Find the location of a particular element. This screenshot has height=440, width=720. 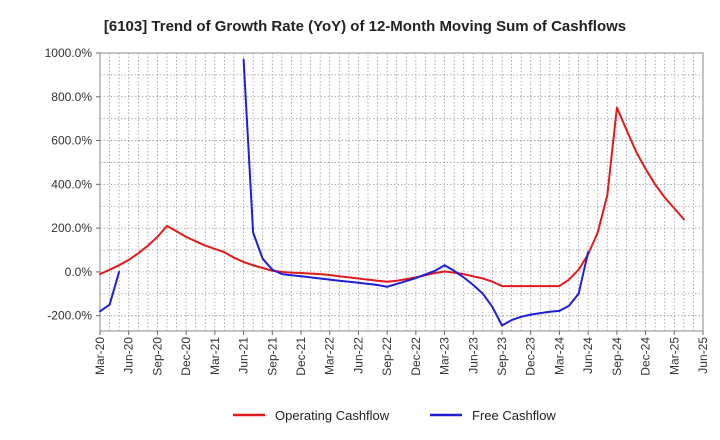

x-tick-label: Dec-24 is located at coordinates (646, 356).